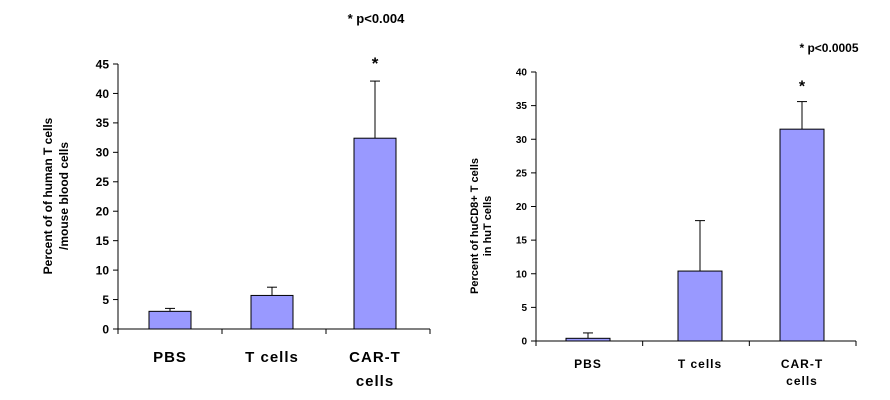  What do you see at coordinates (103, 64) in the screenshot?
I see `y-tick-label: 45` at bounding box center [103, 64].